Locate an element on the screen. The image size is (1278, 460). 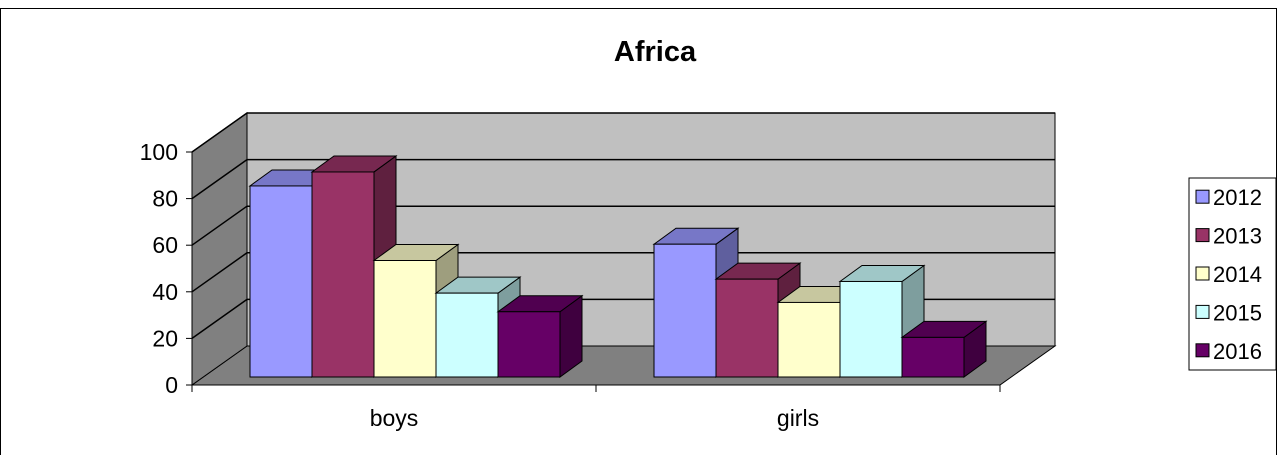
y-tick-label: 60 is located at coordinates (165, 245).